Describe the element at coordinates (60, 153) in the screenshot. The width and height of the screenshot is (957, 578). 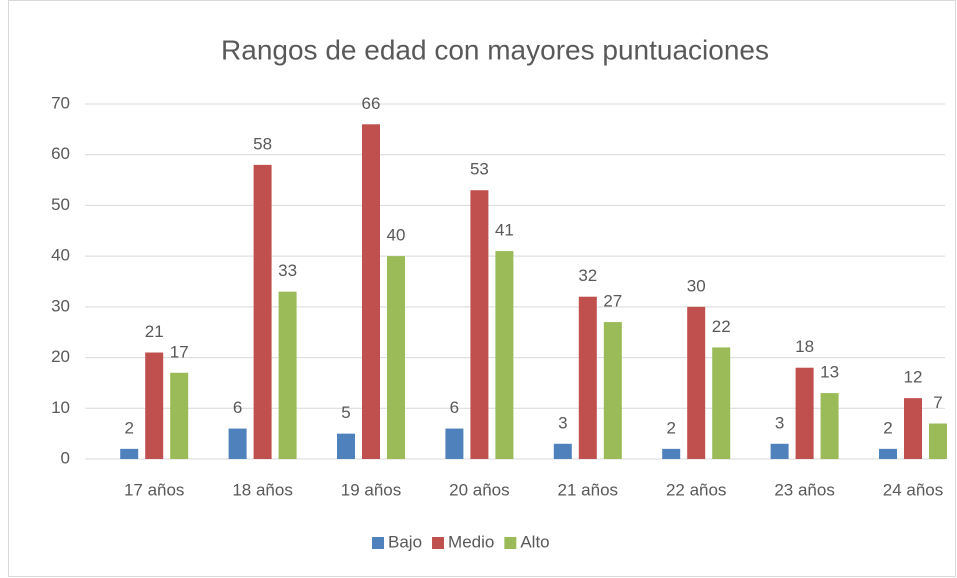
I see `y-tick-label: 60` at that location.